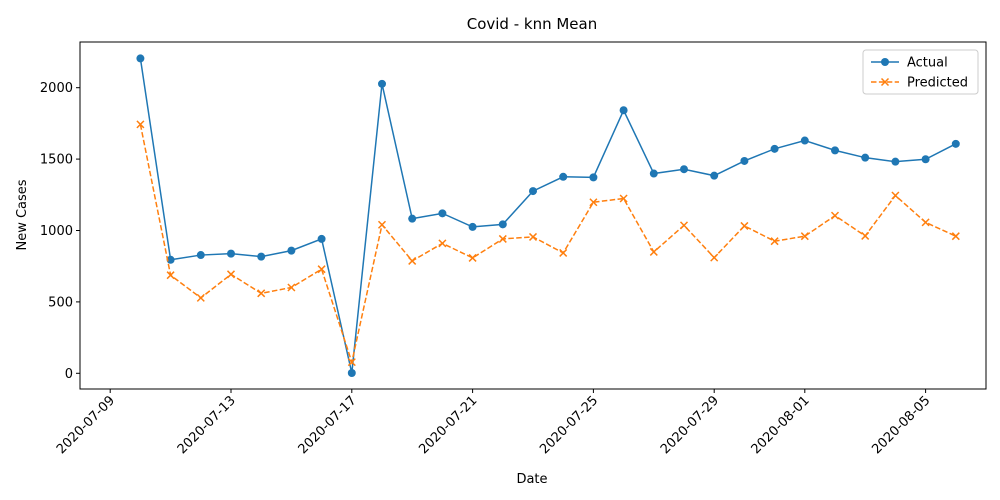 The width and height of the screenshot is (1000, 500). What do you see at coordinates (69, 374) in the screenshot?
I see `y-tick-label: 0` at bounding box center [69, 374].